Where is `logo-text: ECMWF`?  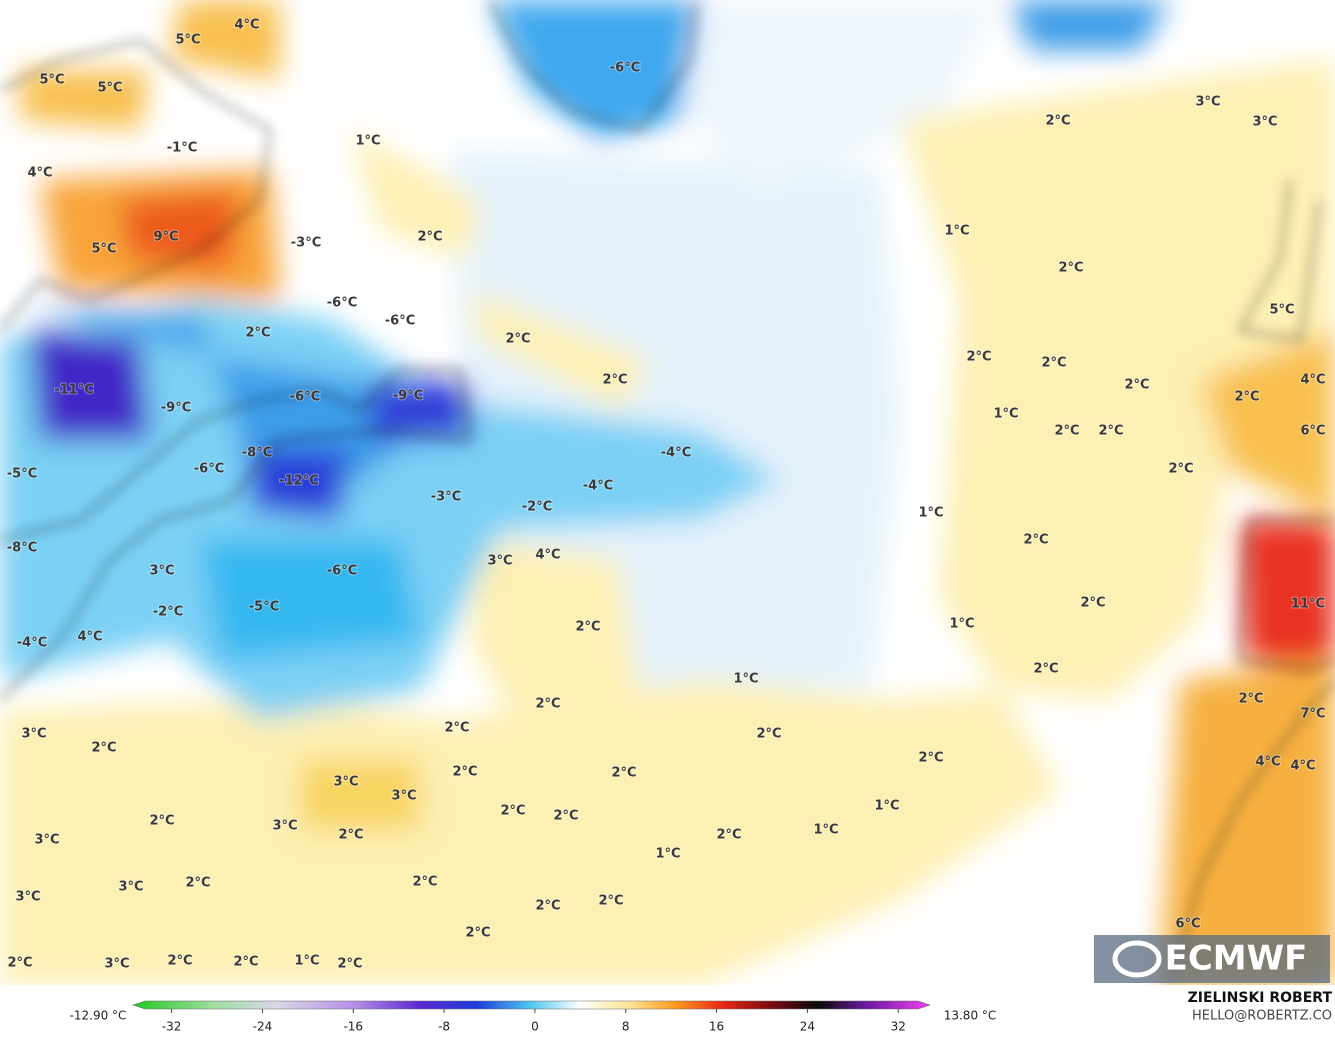 logo-text: ECMWF is located at coordinates (1236, 959).